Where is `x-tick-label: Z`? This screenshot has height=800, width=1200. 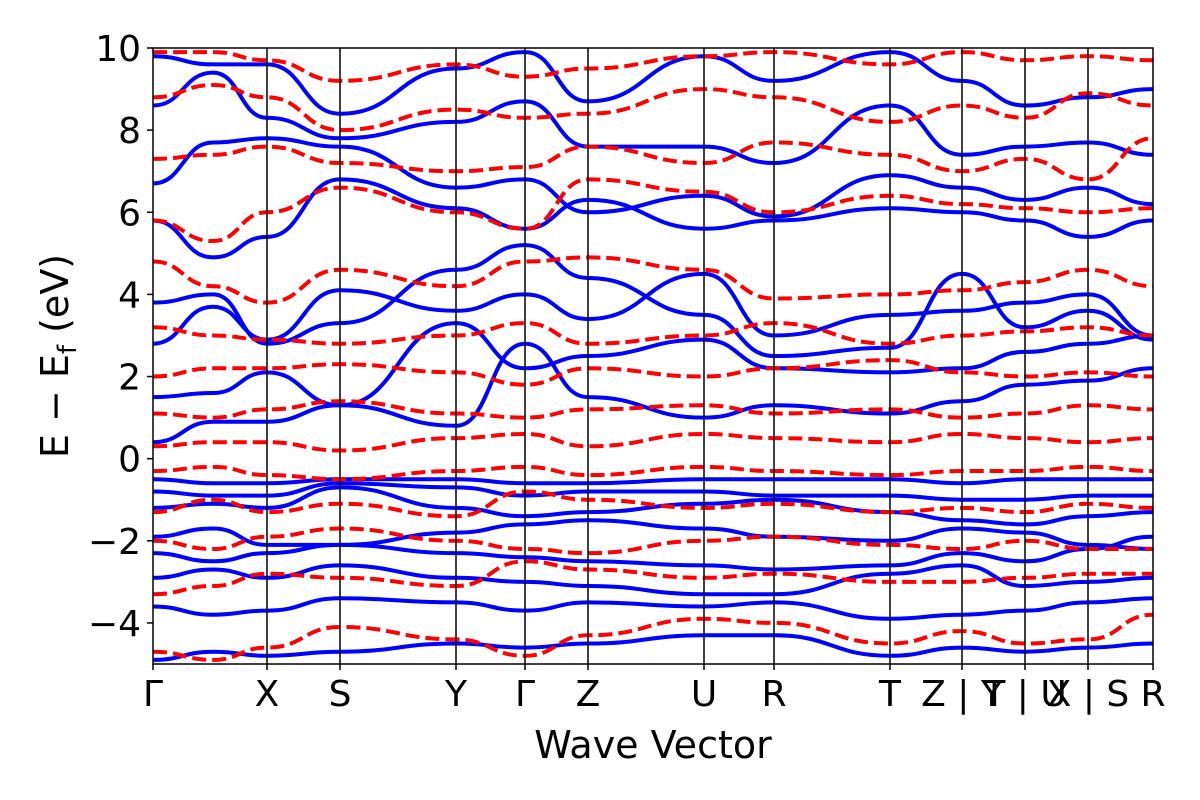 x-tick-label: Z is located at coordinates (588, 694).